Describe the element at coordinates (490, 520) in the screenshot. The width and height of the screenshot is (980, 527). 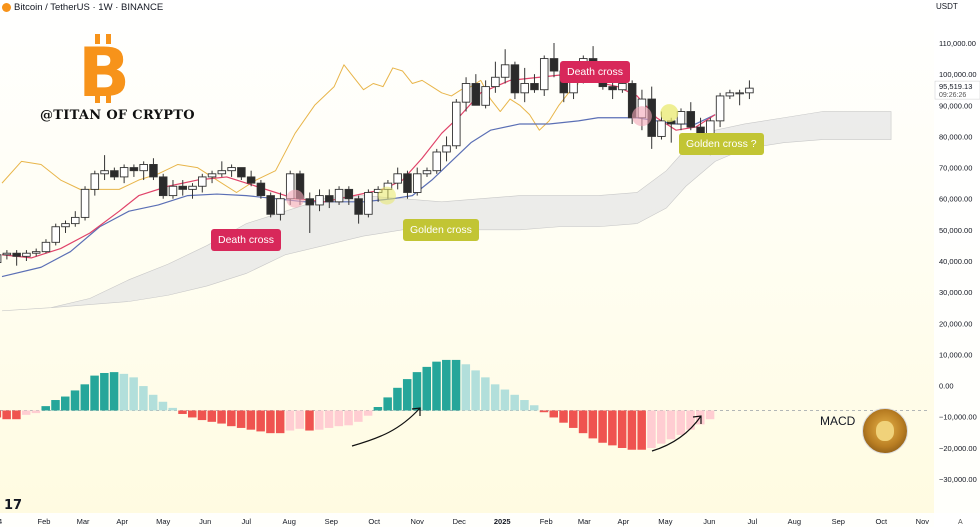
I see `time-axis-panel` at that location.